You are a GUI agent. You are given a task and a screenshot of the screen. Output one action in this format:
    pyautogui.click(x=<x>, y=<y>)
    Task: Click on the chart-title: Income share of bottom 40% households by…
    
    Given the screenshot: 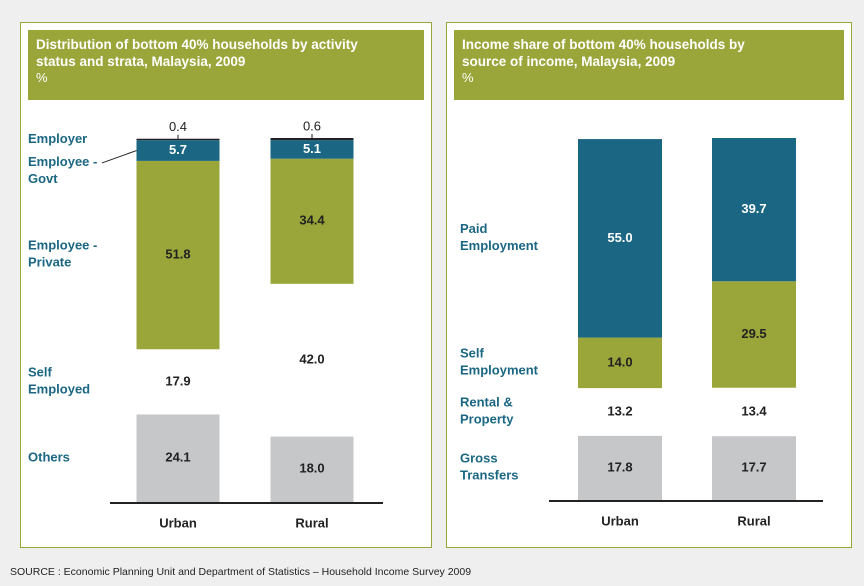 What is the action you would take?
    pyautogui.click(x=603, y=53)
    